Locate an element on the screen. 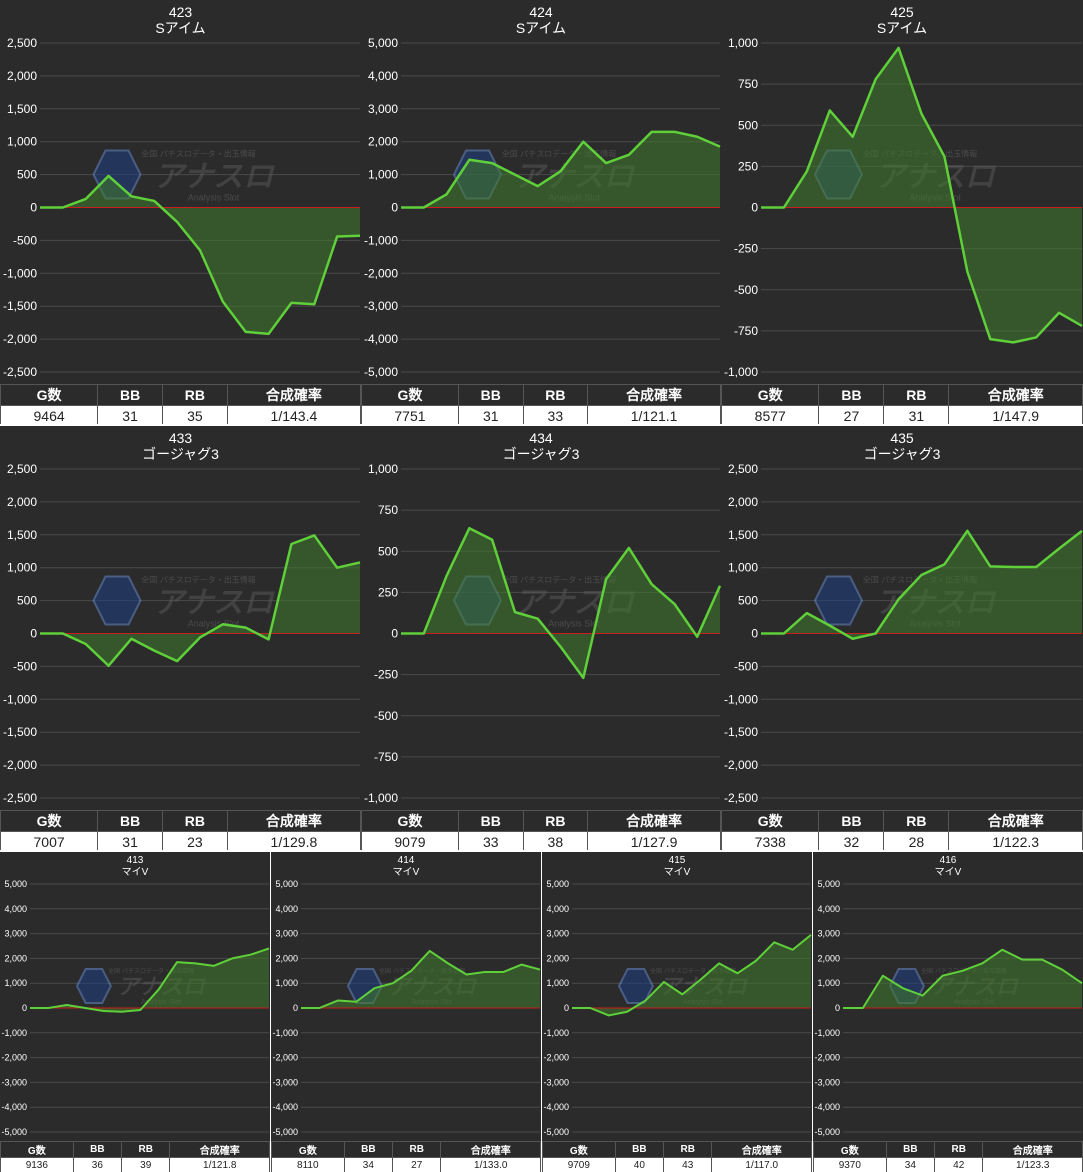 Image resolution: width=1083 pixels, height=1172 pixels. games-value: 9136 is located at coordinates (37, 1164).